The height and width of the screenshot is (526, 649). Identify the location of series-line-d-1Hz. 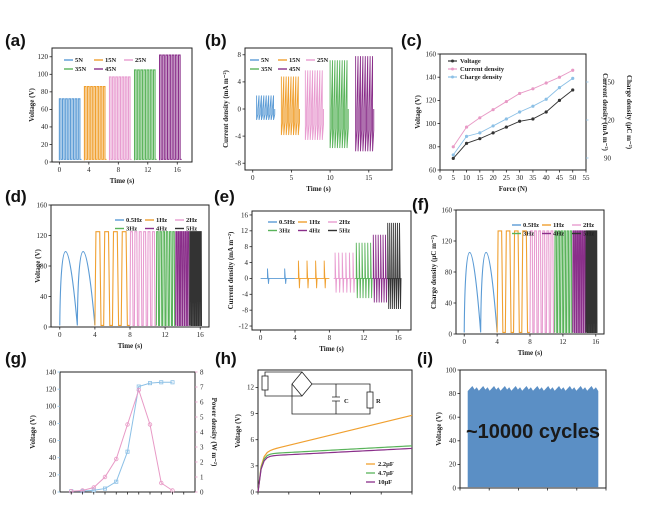
(112, 279).